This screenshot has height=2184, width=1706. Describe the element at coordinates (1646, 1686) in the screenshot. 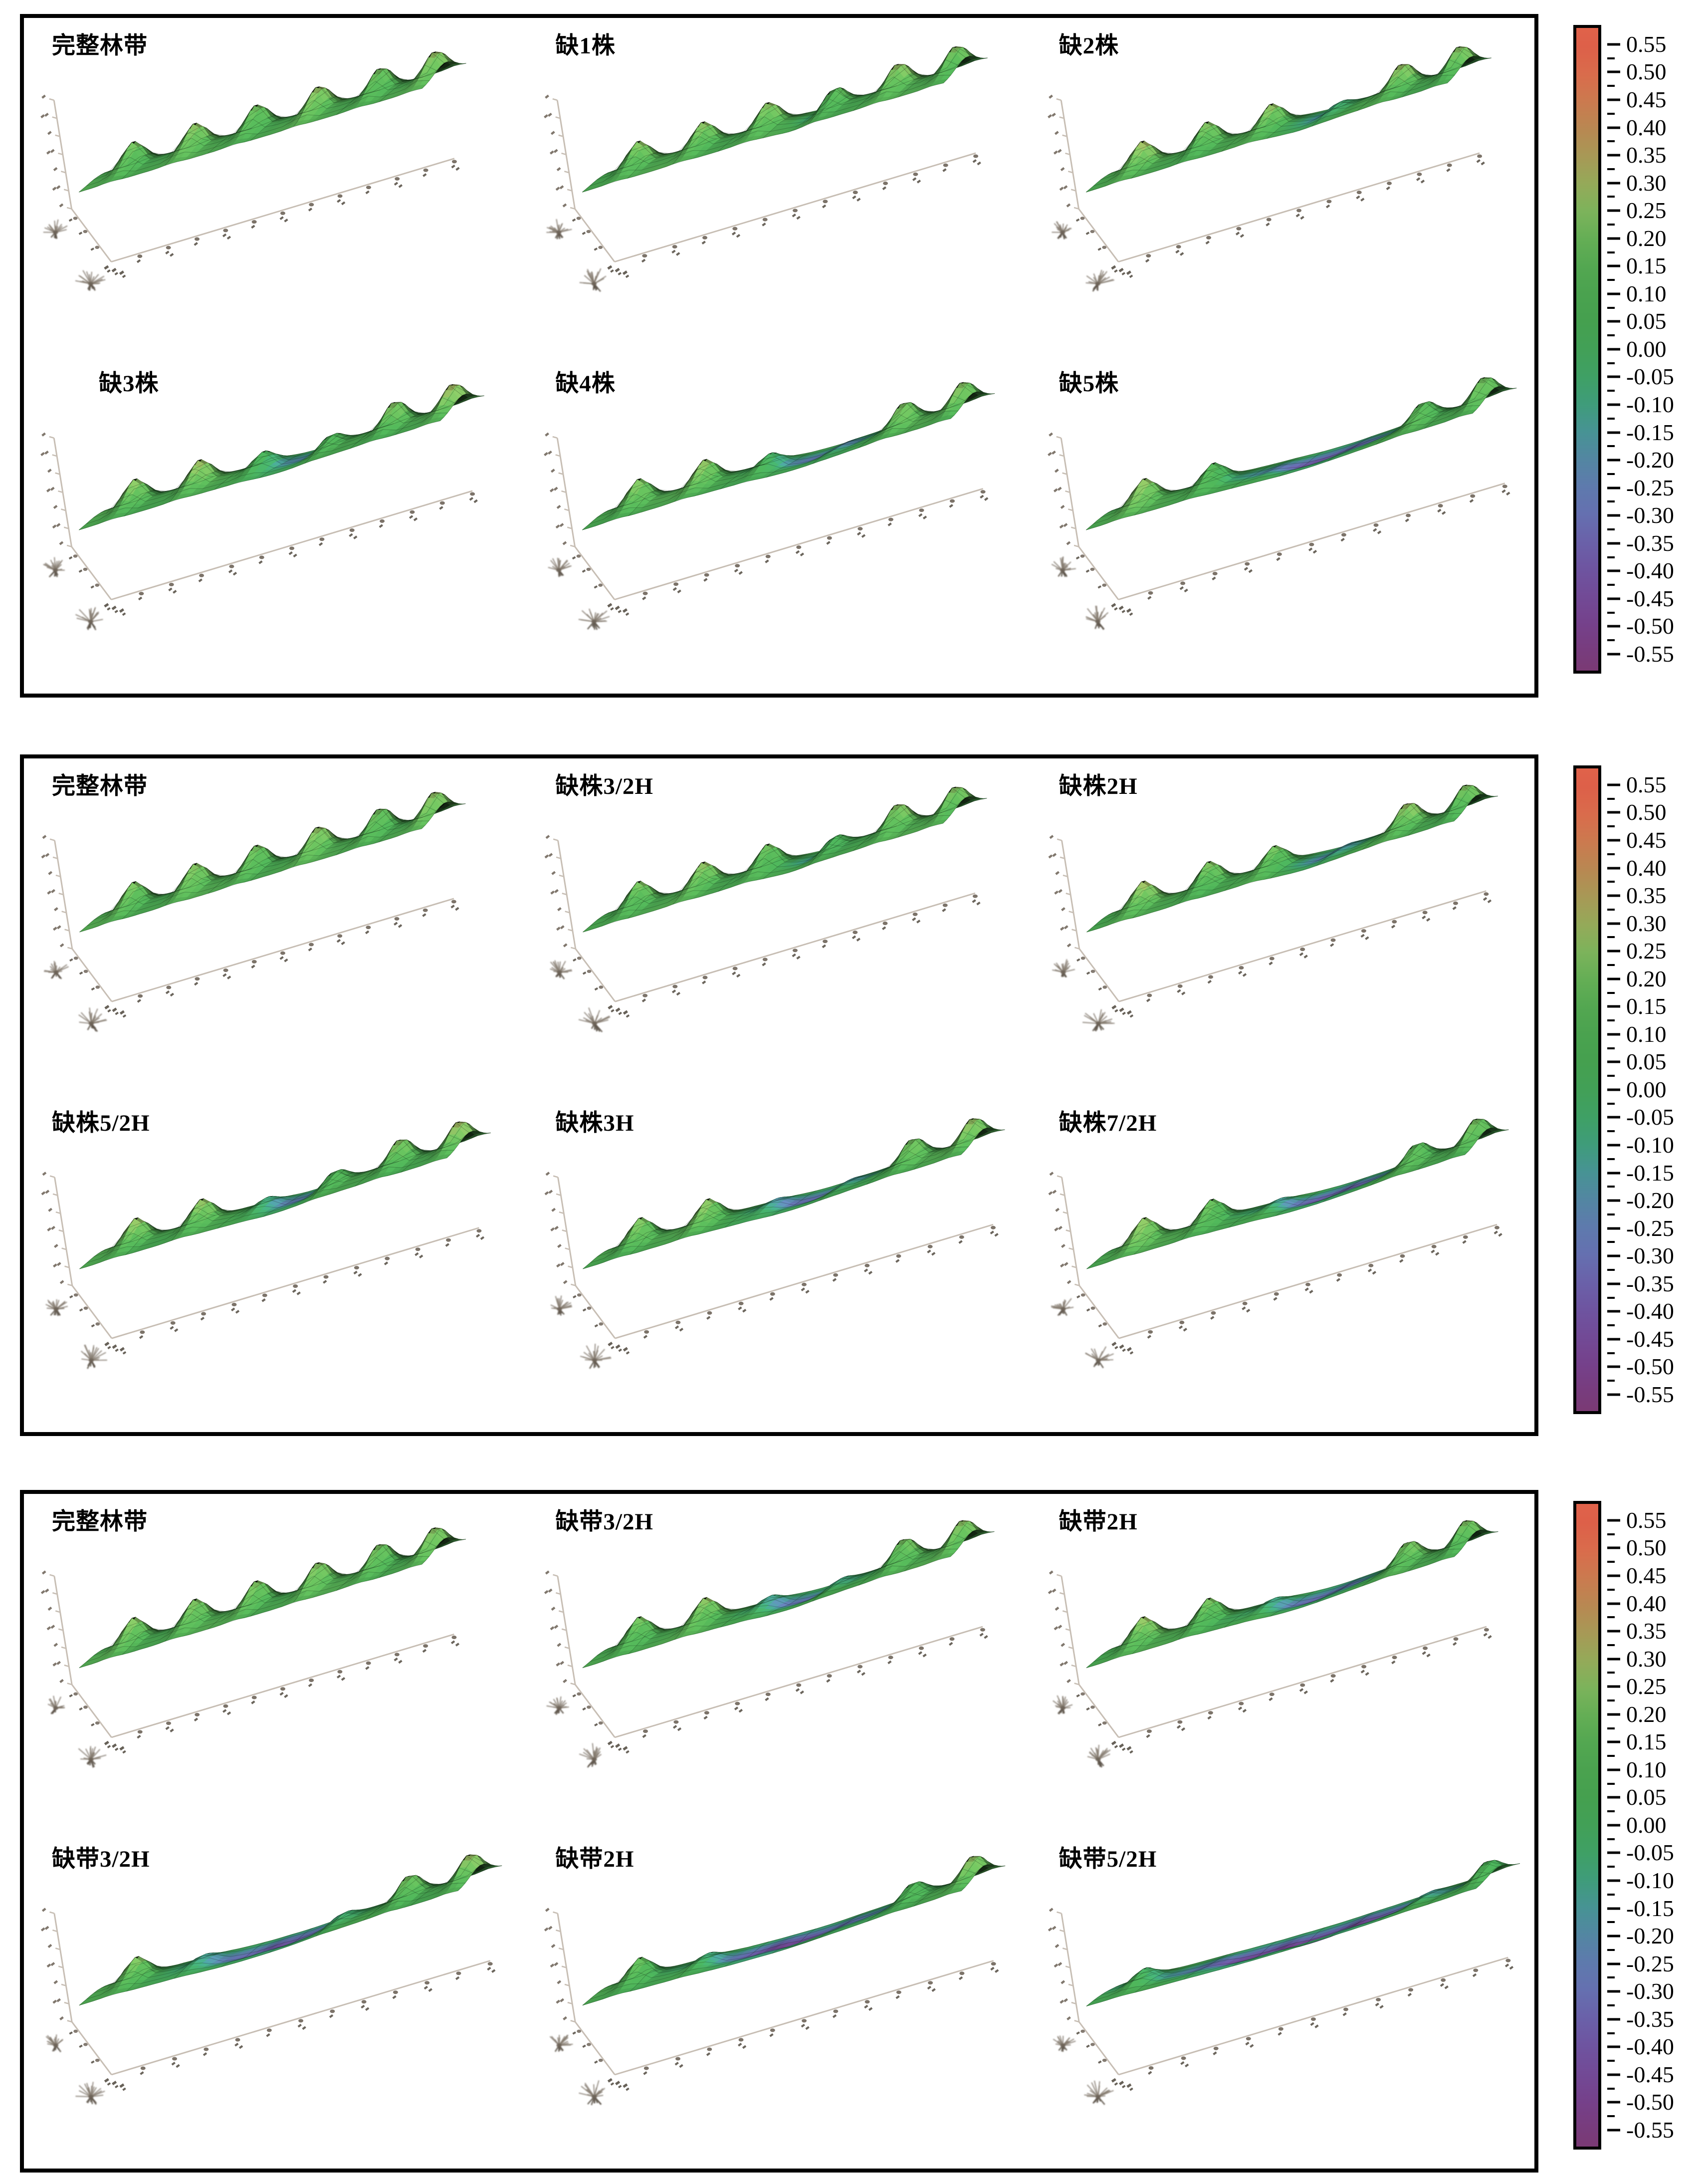

I see `colorbar-tick-label: 0.25` at that location.